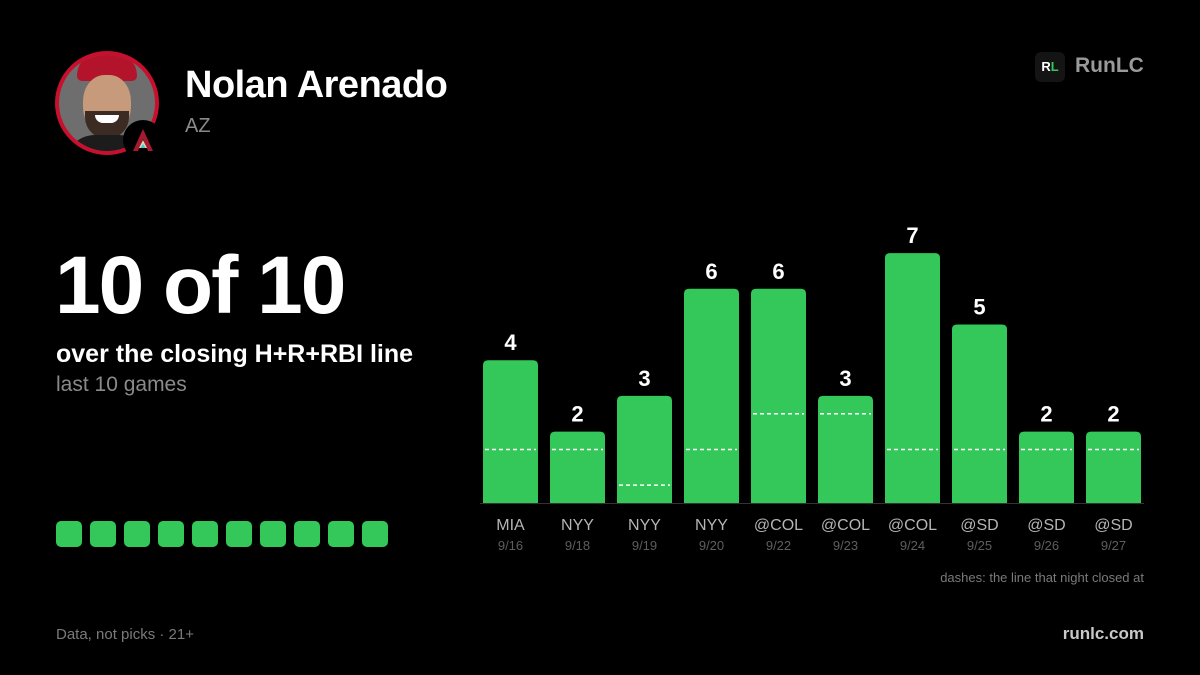 Image resolution: width=1200 pixels, height=675 pixels. I want to click on date-label: 9/22, so click(778, 545).